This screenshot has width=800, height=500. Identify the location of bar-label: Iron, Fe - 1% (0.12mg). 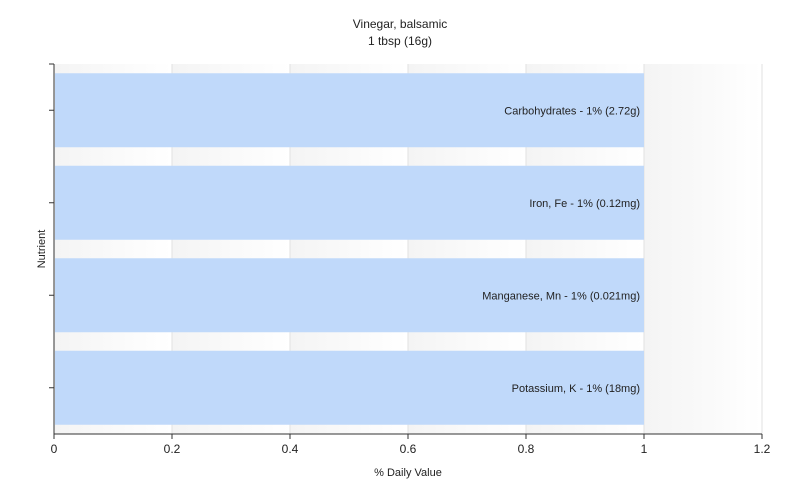
(584, 204).